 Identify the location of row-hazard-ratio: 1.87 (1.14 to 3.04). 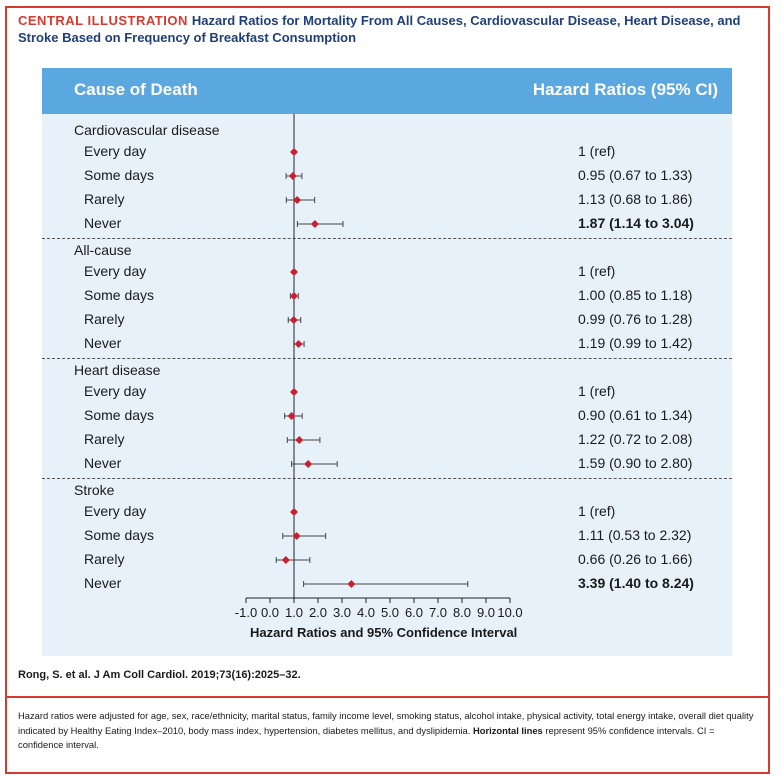
(636, 223).